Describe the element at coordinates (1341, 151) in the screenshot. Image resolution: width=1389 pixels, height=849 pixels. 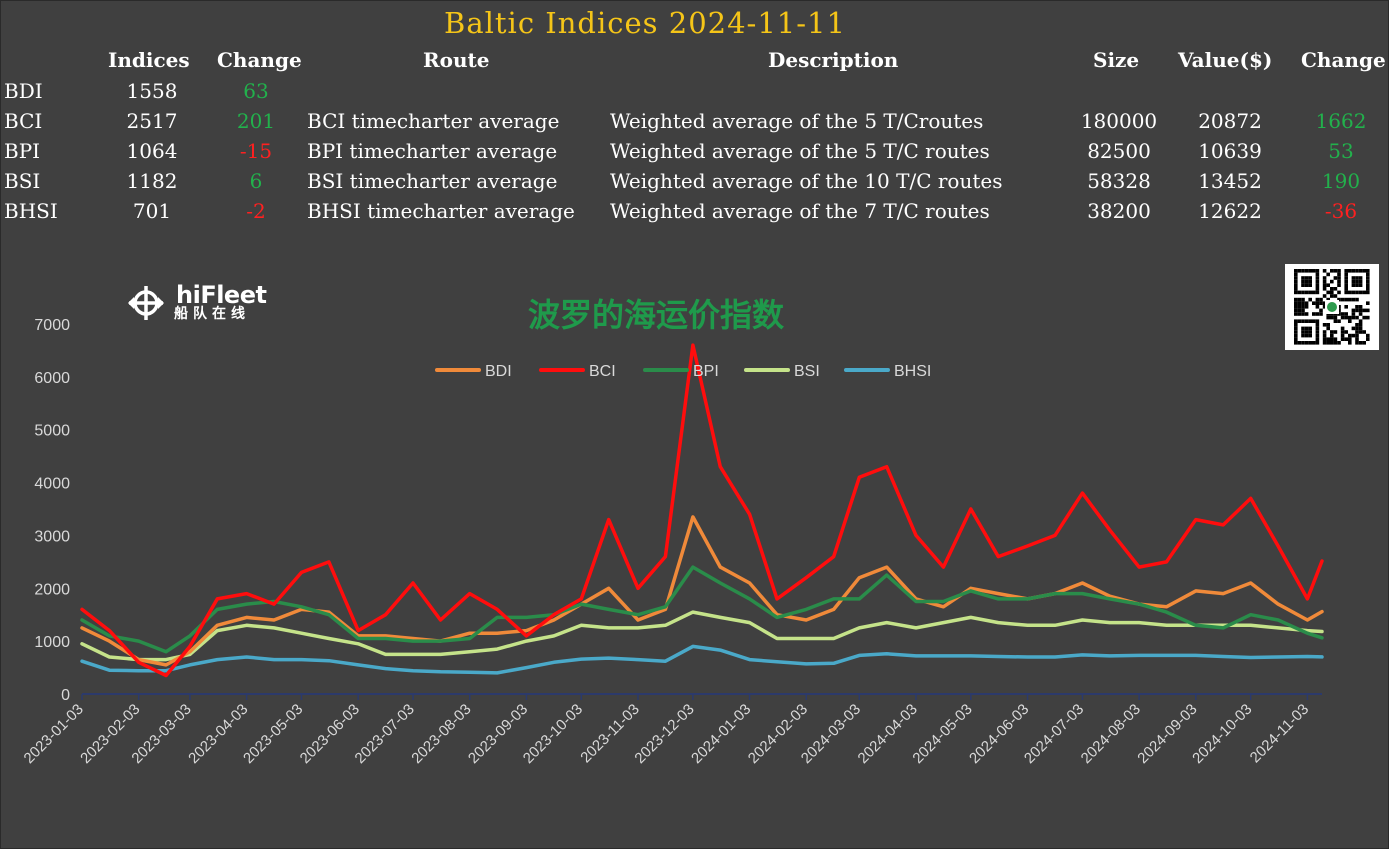
I see `row-value-change: 53` at that location.